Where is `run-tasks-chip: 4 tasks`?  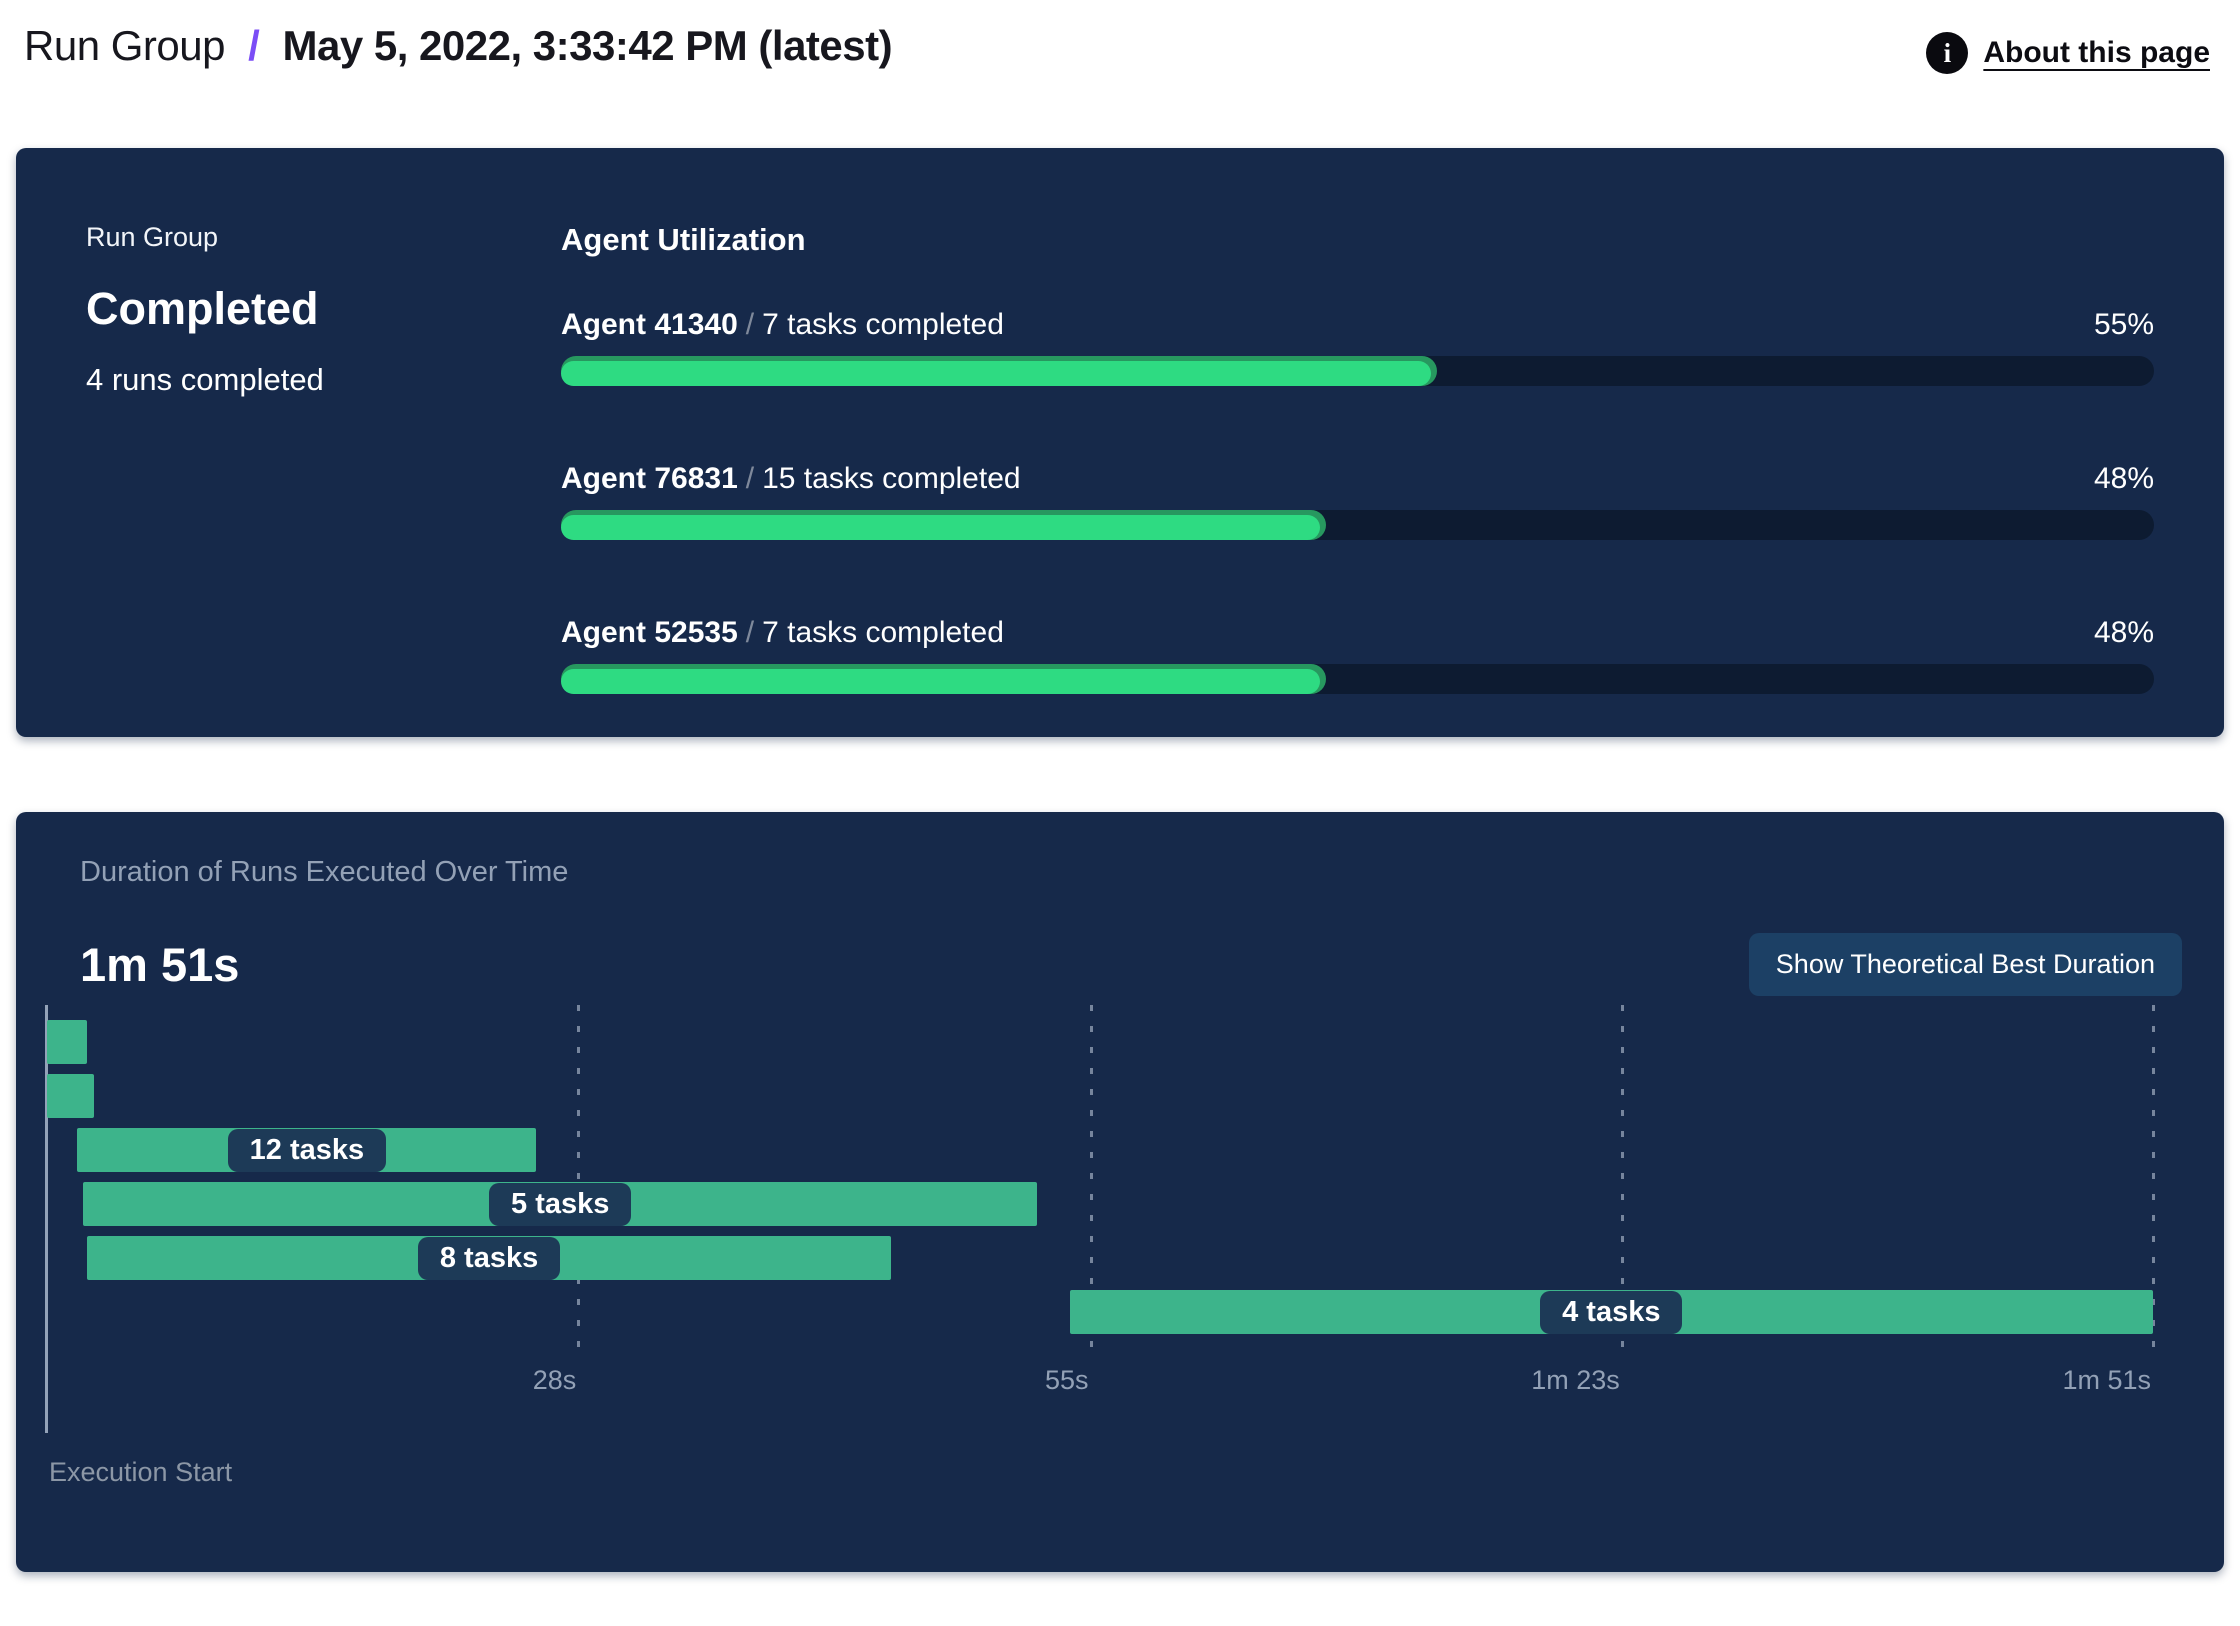
run-tasks-chip: 4 tasks is located at coordinates (1611, 1312).